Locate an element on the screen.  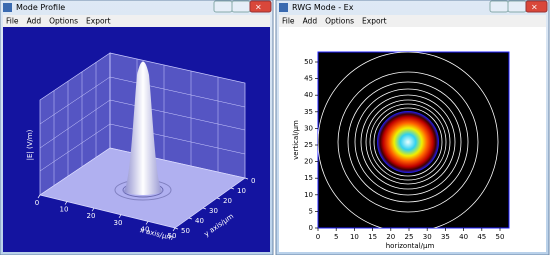
mode-core is located at coordinates (408, 142).